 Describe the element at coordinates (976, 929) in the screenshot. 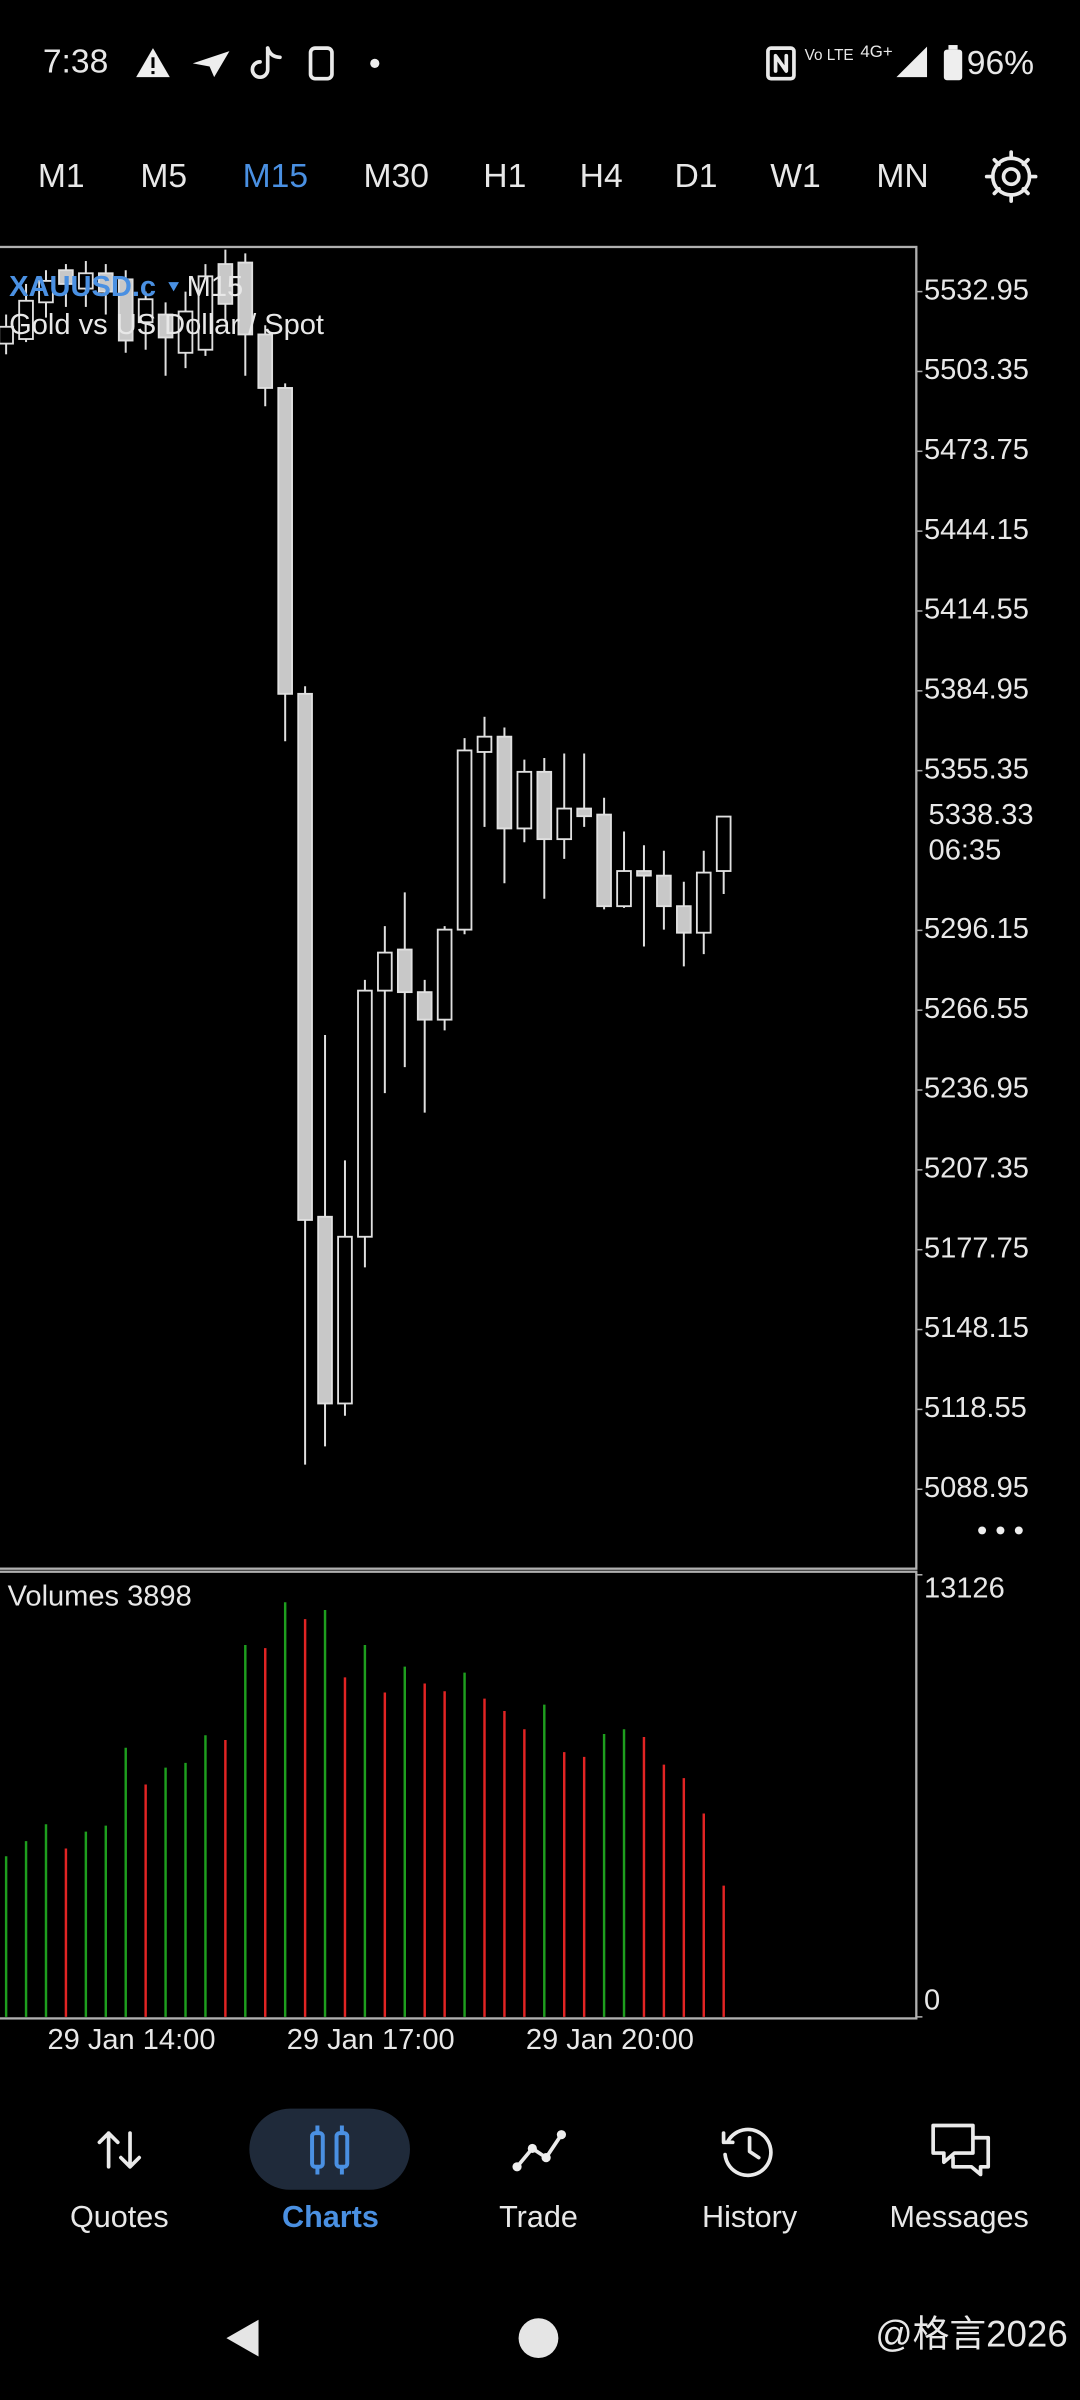

I see `y-tick-label: 5296.15` at that location.